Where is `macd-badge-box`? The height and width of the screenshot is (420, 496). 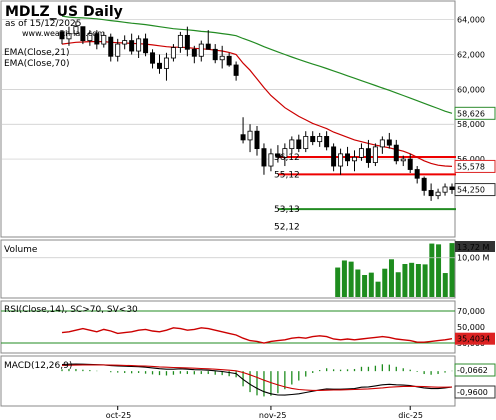 macd-badge-box is located at coordinates (475, 370).